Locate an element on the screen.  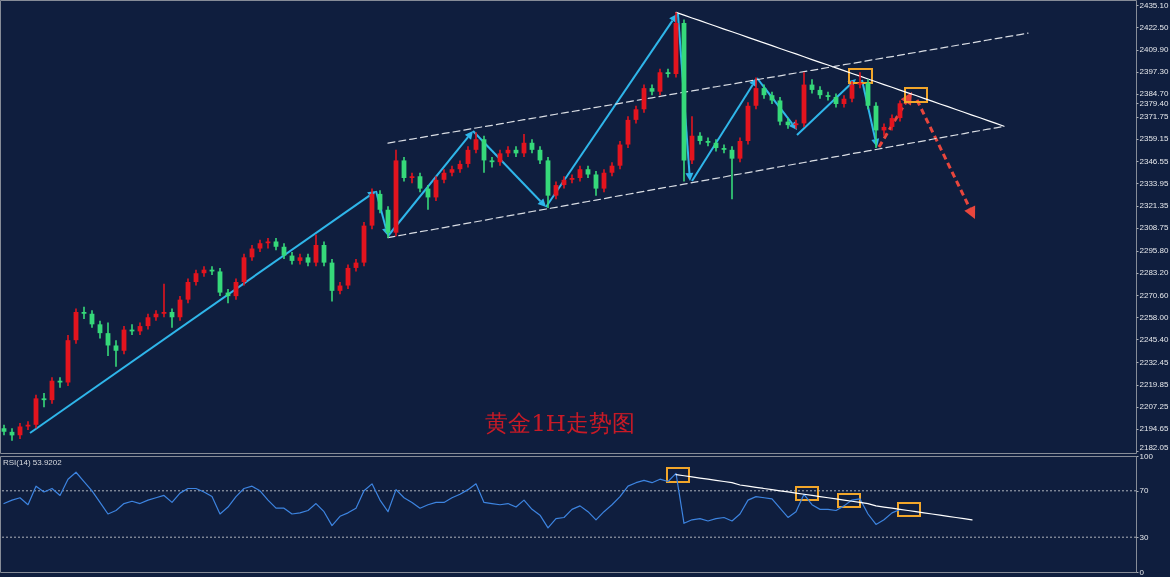
line-series is located at coordinates (708, 88).